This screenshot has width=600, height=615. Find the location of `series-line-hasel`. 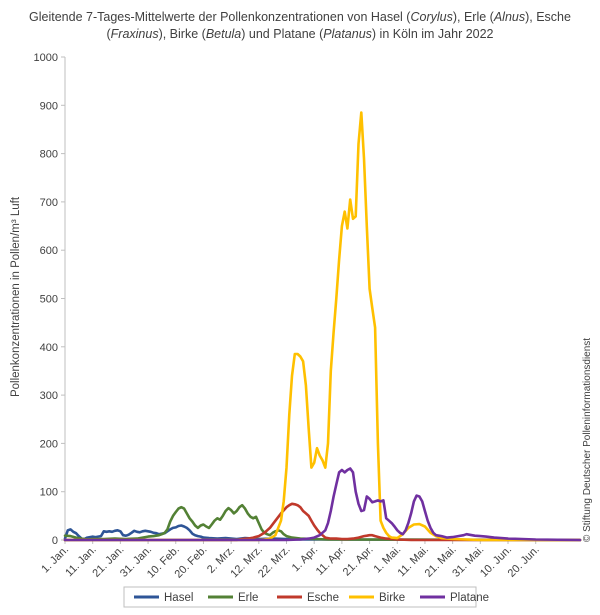

series-line-hasel is located at coordinates (322, 533).